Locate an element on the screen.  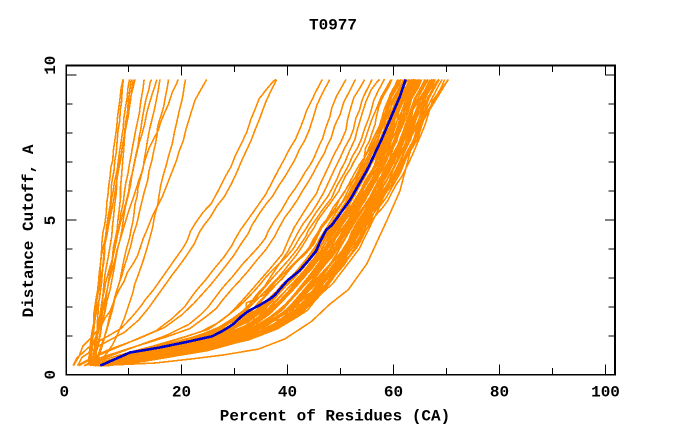
svg-text: 40 is located at coordinates (287, 393).